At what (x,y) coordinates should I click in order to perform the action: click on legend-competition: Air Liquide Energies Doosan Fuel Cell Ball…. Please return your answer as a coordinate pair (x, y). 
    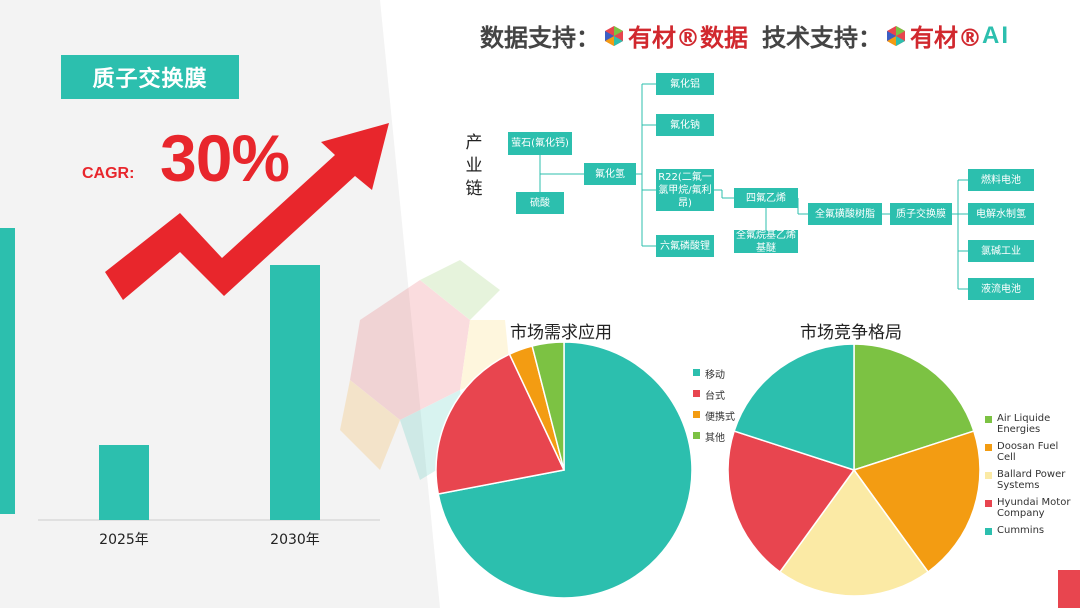
    Looking at the image, I should click on (1032, 477).